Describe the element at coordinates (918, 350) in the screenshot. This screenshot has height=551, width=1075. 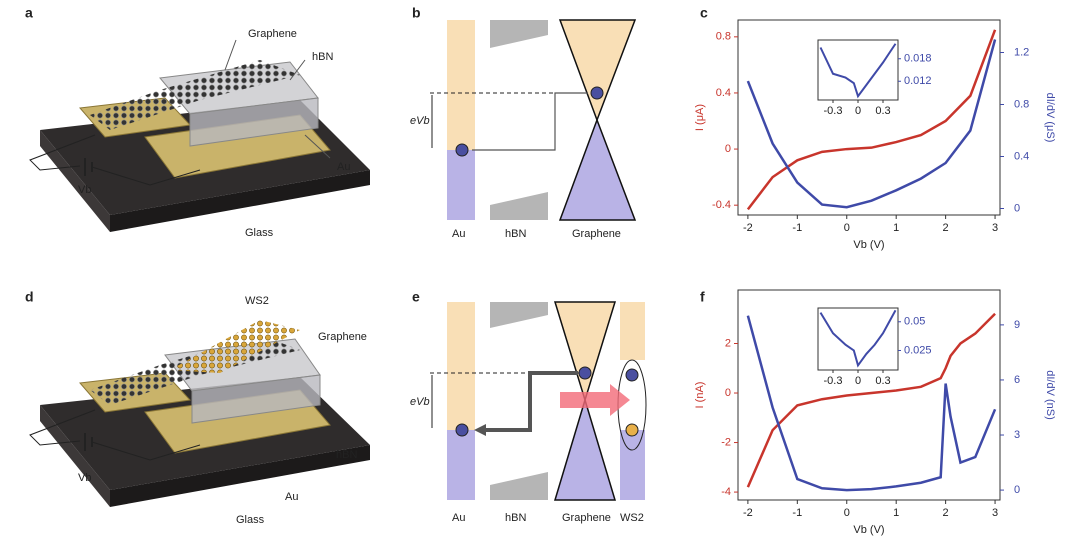
I see `inset-y2-tick-label: 0.025` at that location.